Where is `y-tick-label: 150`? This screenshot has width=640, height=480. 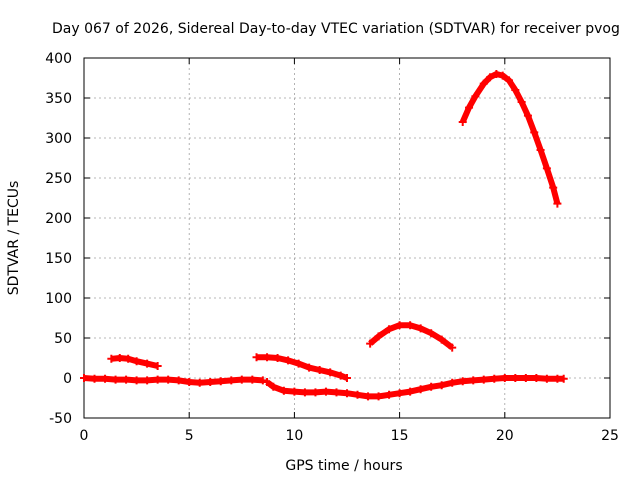
y-tick-label: 150 is located at coordinates (58, 259).